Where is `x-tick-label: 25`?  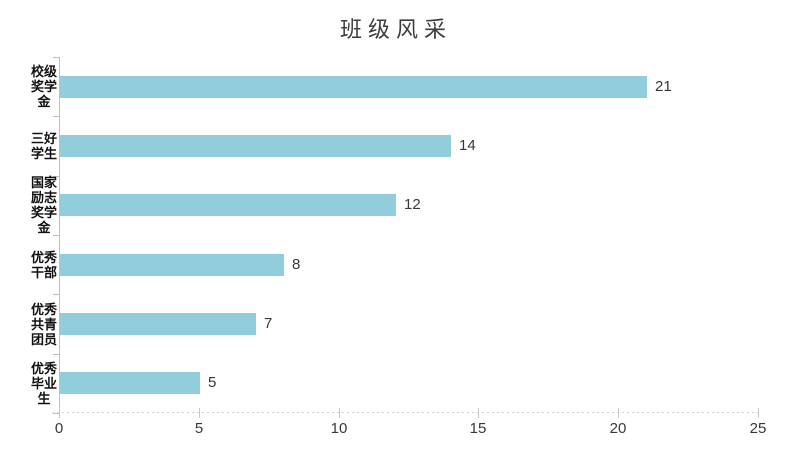 x-tick-label: 25 is located at coordinates (758, 428).